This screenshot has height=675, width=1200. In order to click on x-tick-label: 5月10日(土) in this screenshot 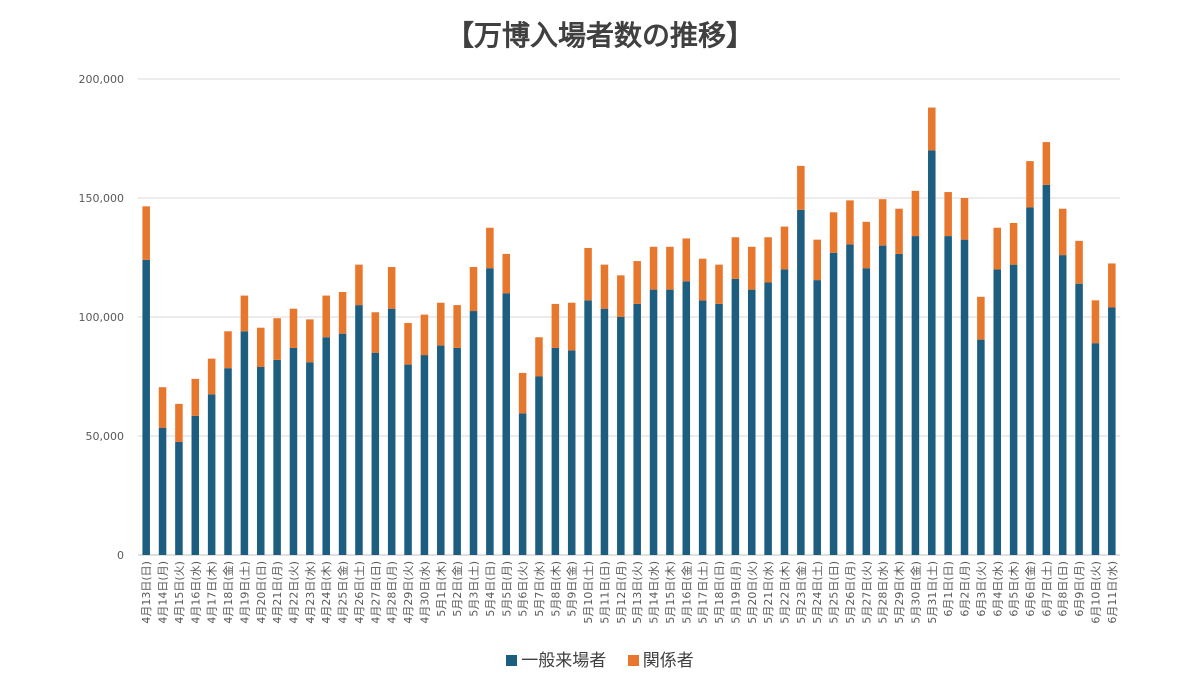, I will do `click(588, 592)`.